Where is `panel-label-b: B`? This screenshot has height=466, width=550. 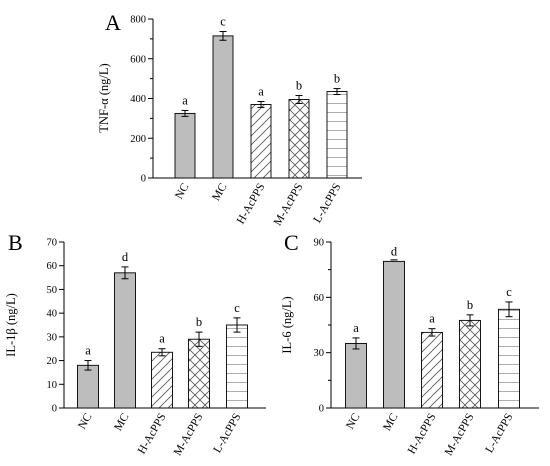 panel-label-b: B is located at coordinates (15, 242).